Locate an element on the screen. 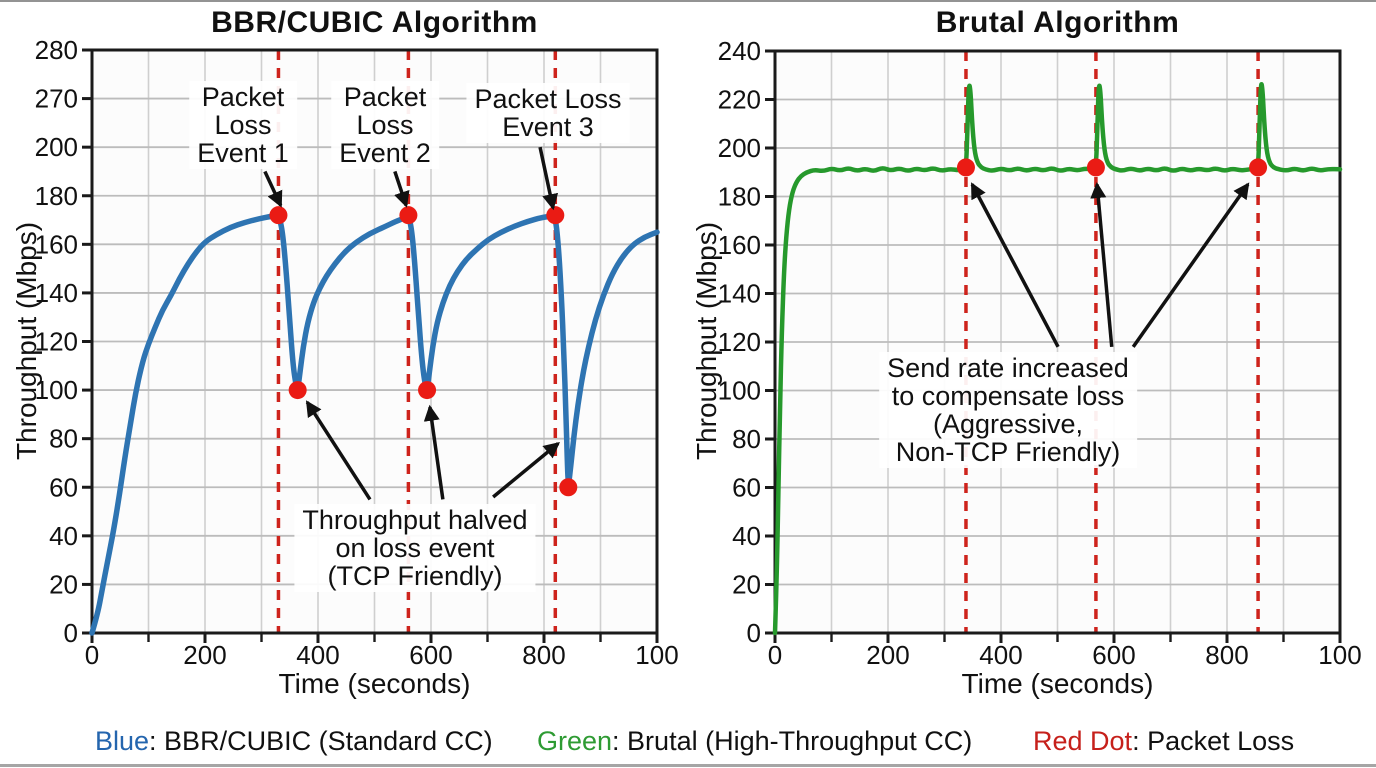  annotation-line: on loss event is located at coordinates (415, 548).